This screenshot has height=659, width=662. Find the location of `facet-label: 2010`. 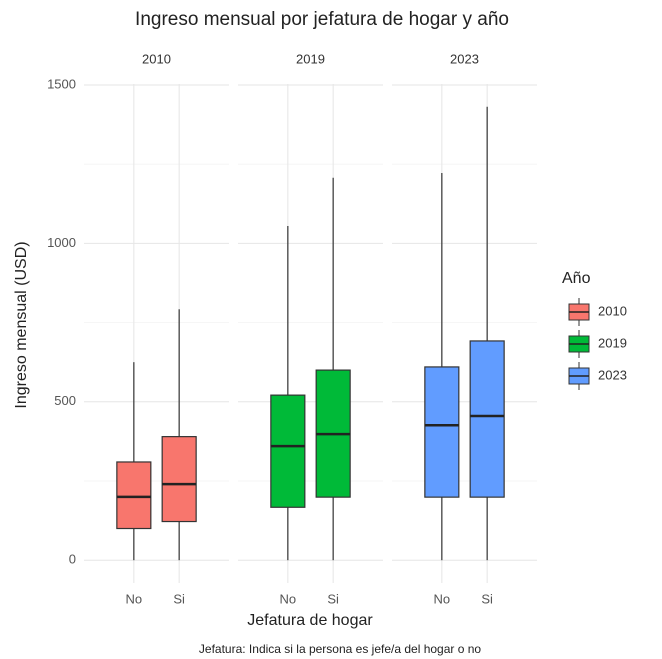

facet-label: 2010 is located at coordinates (156, 58).